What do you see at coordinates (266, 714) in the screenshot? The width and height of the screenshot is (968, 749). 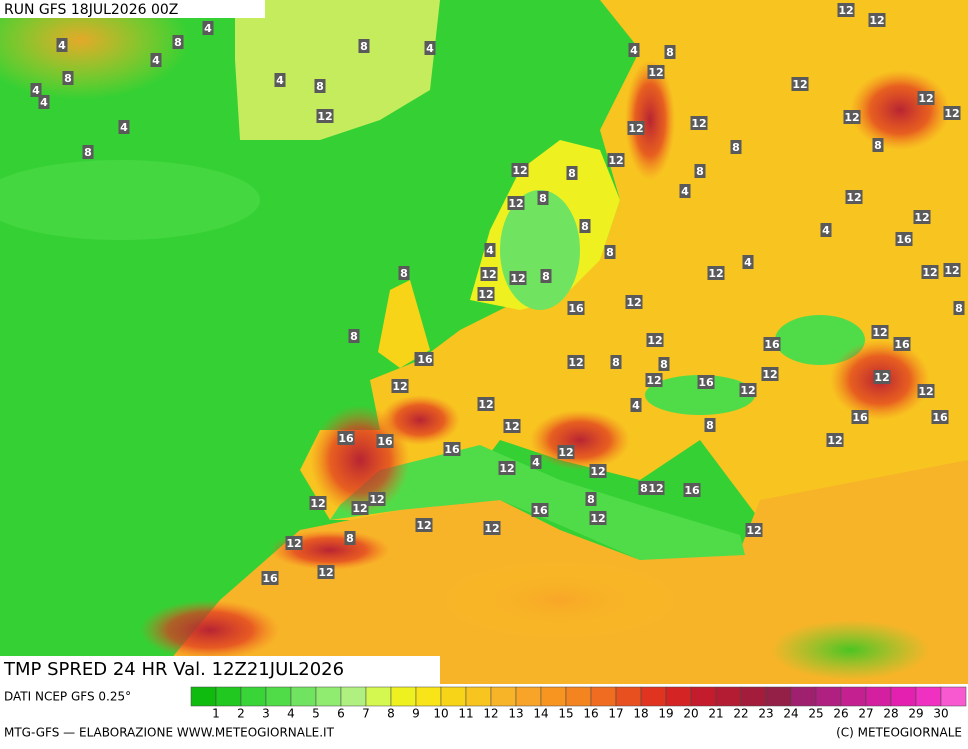 I see `colorbar-tick-label: 3` at bounding box center [266, 714].